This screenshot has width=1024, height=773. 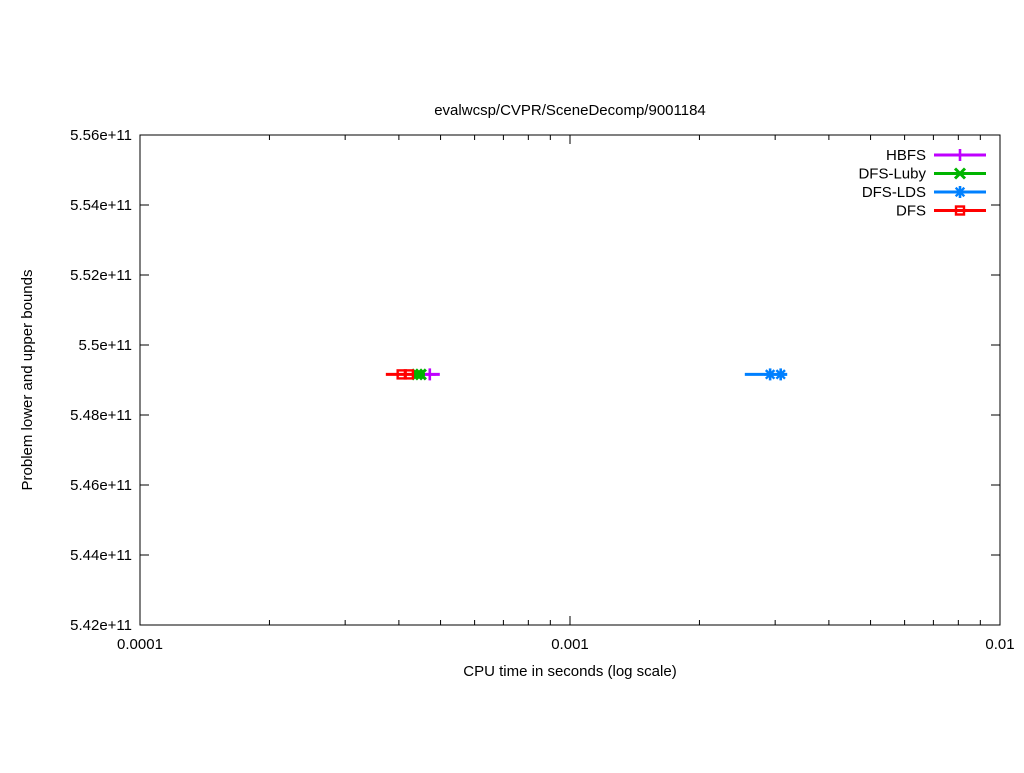 What do you see at coordinates (420, 374) in the screenshot?
I see `series-marker-DFS-Luby` at bounding box center [420, 374].